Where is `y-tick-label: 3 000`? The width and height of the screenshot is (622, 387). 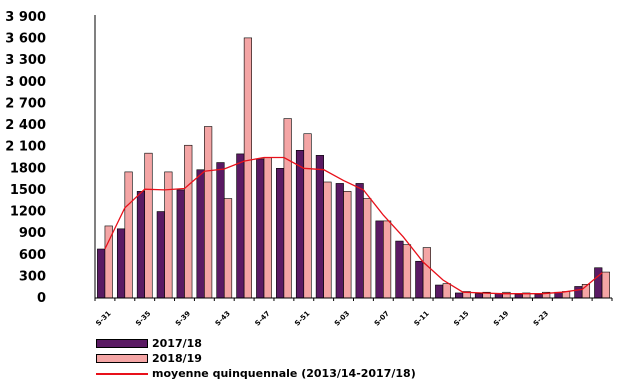
y-tick-label: 3 000 is located at coordinates (25, 82).